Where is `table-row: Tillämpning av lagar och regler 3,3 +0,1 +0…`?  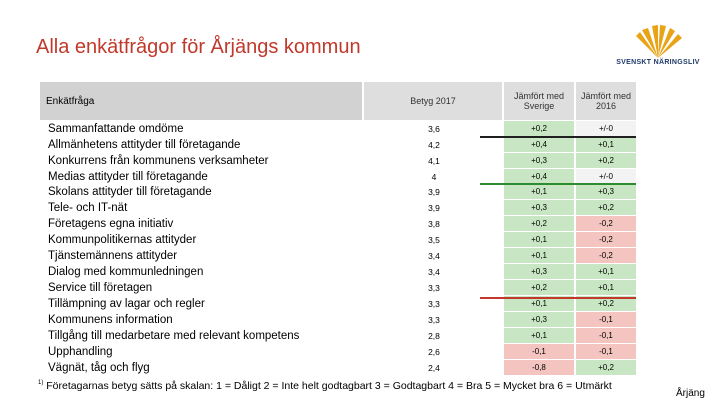 table-row: Tillämpning av lagar och regler 3,3 +0,1 +0… is located at coordinates (338, 304).